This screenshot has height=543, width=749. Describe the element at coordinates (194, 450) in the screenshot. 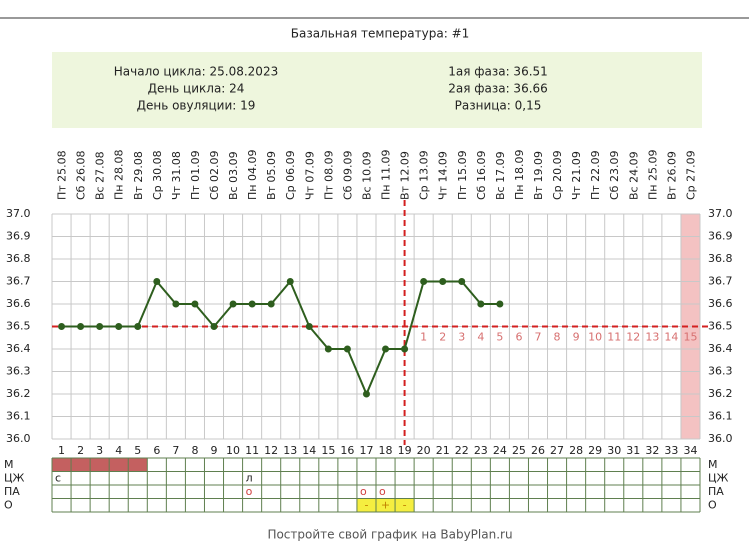

I see `x-tick-label: 8` at that location.